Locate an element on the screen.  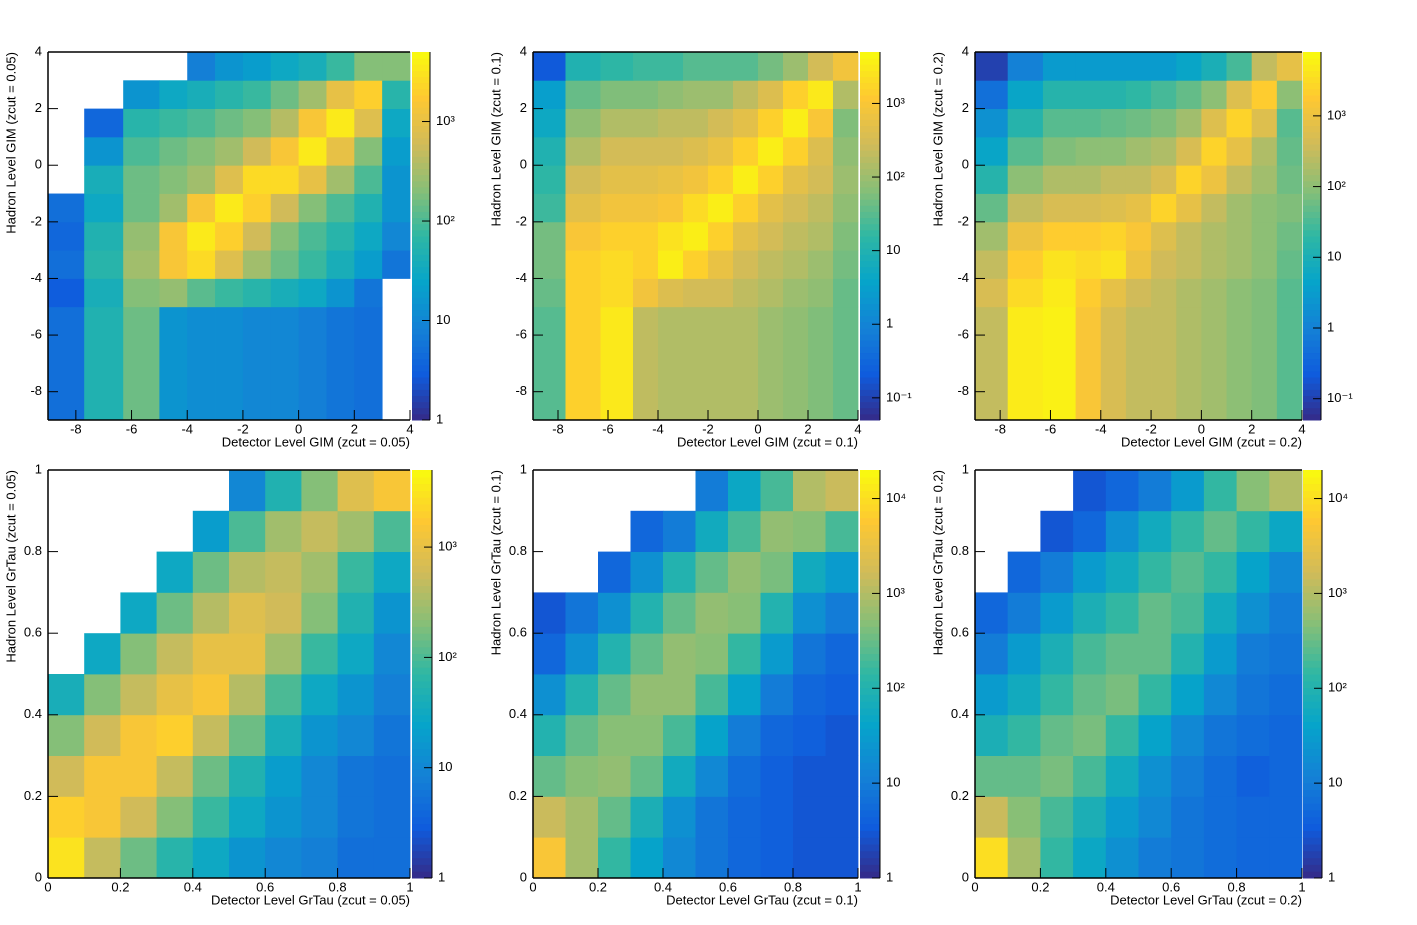
x-tick-label: 1 is located at coordinates (1301, 886).